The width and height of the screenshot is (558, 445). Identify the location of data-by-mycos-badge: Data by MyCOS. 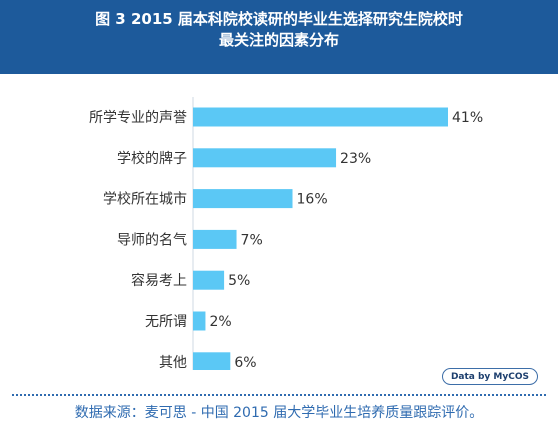
(489, 376).